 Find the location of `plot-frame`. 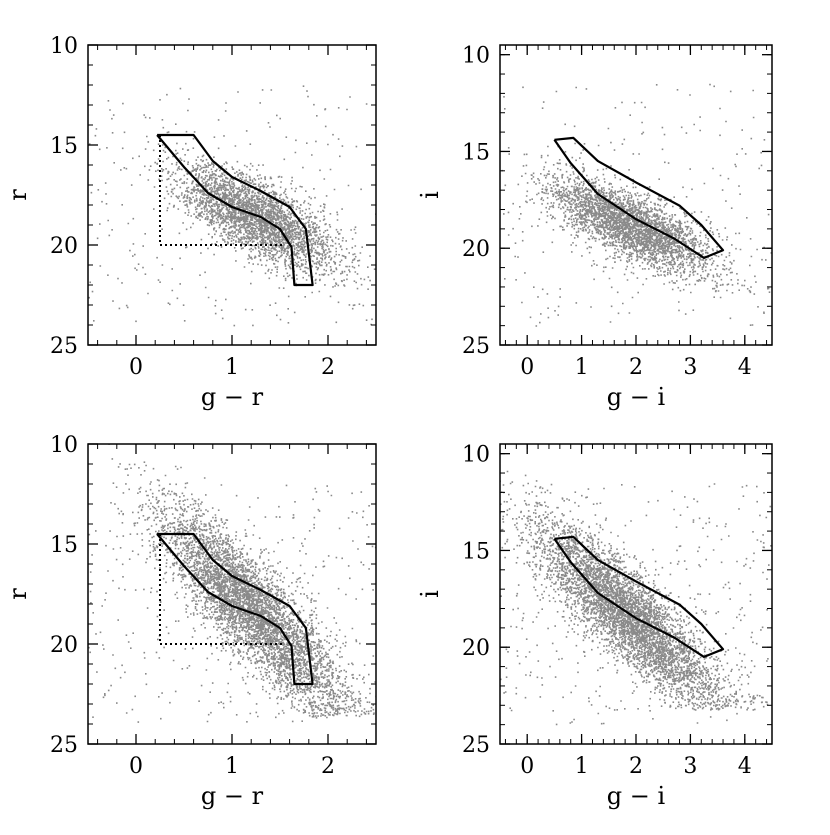

plot-frame is located at coordinates (636, 594).